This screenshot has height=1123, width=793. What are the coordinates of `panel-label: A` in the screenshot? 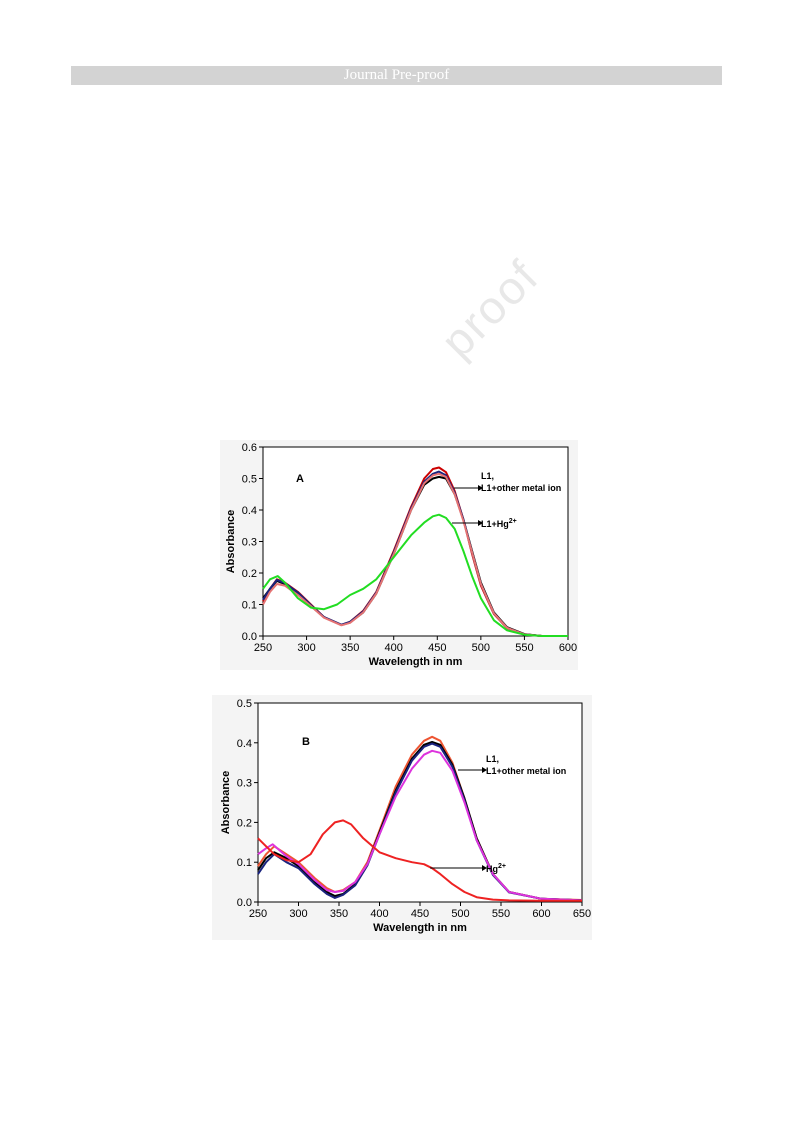 It's located at (300, 479).